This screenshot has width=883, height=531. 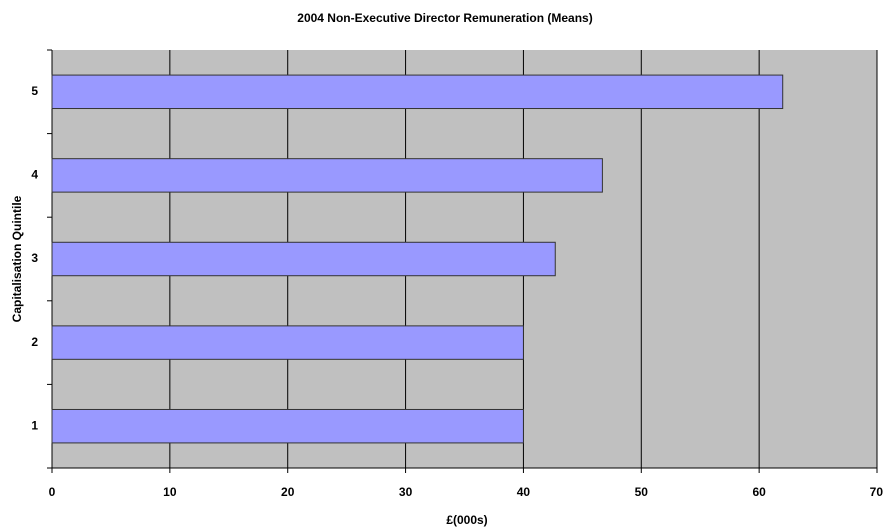 I want to click on x-tick-label: 20, so click(x=288, y=492).